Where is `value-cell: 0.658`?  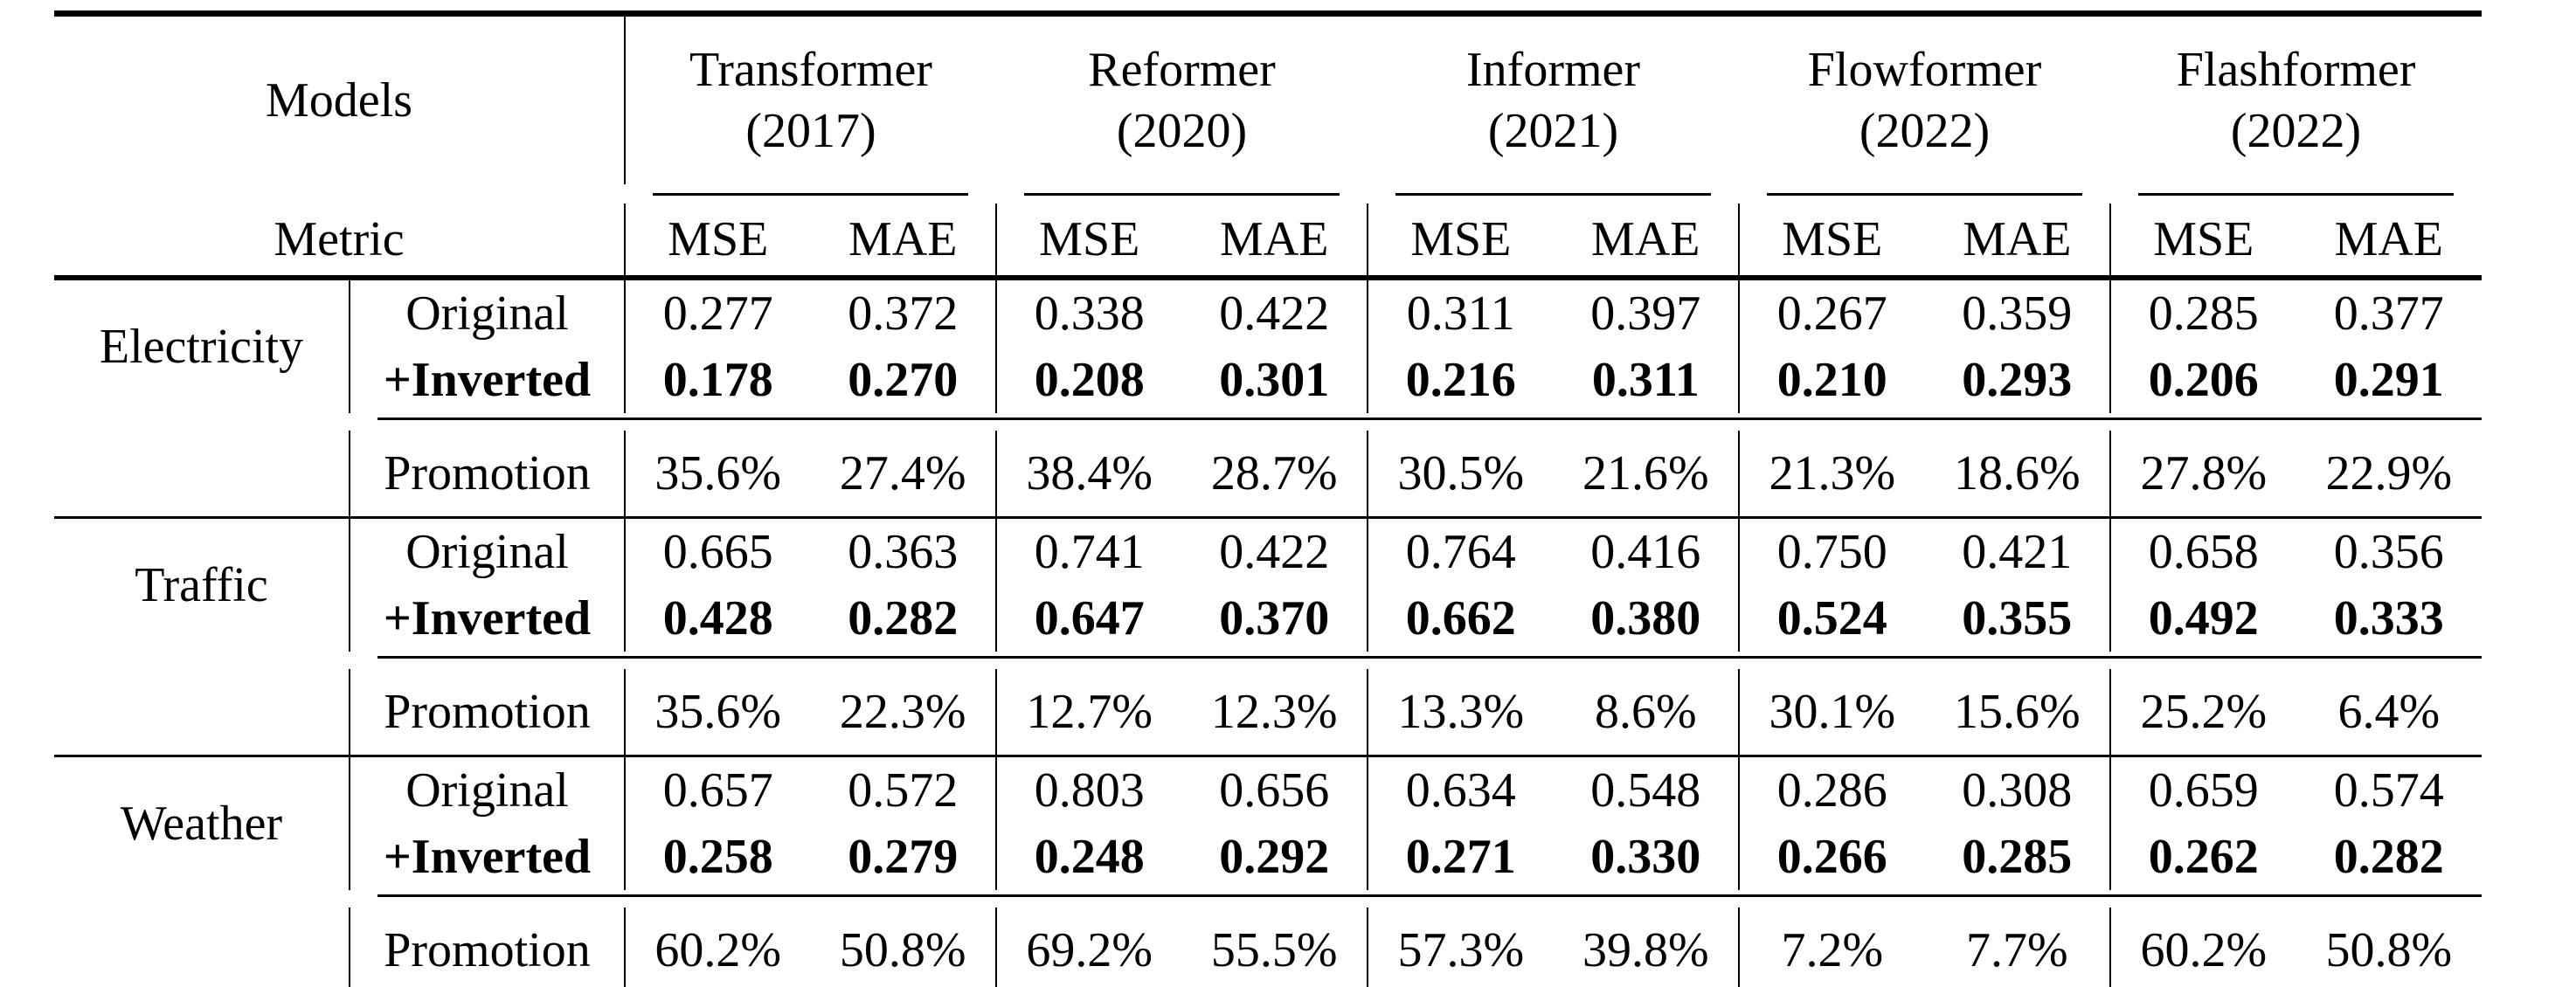 value-cell: 0.658 is located at coordinates (2202, 551).